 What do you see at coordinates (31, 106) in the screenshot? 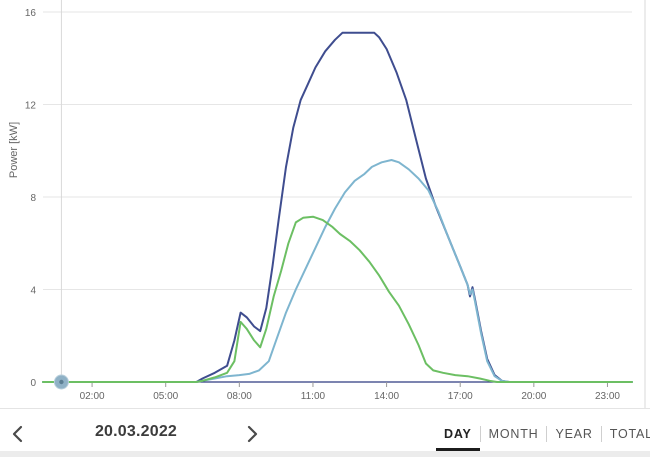
I see `y-tick-label: 12` at bounding box center [31, 106].